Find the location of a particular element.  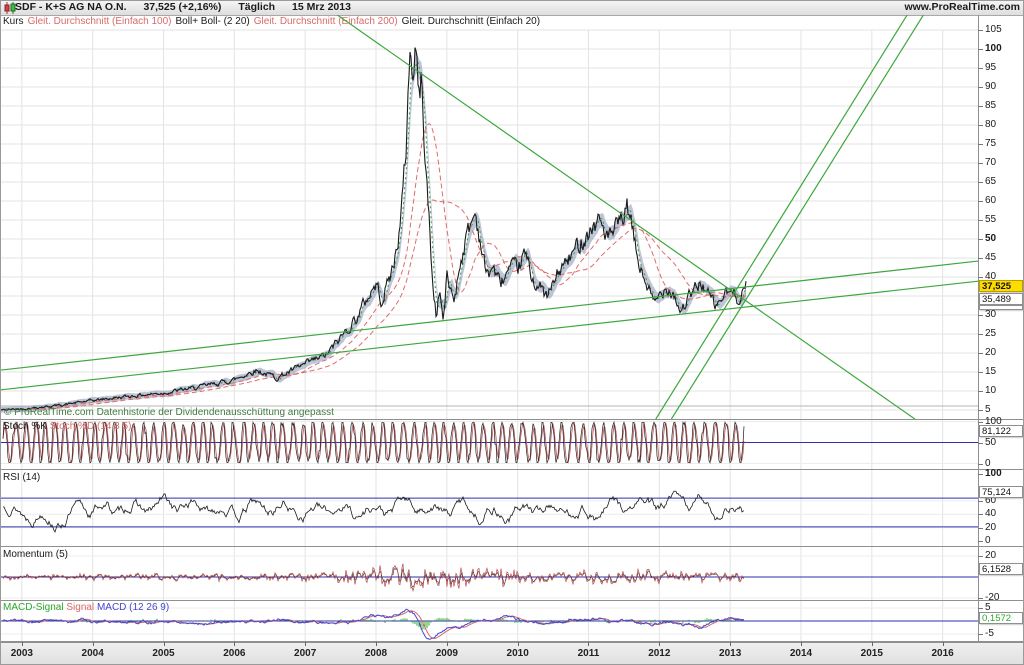

last-quote: 37,525 (+2,16%) is located at coordinates (182, 7).